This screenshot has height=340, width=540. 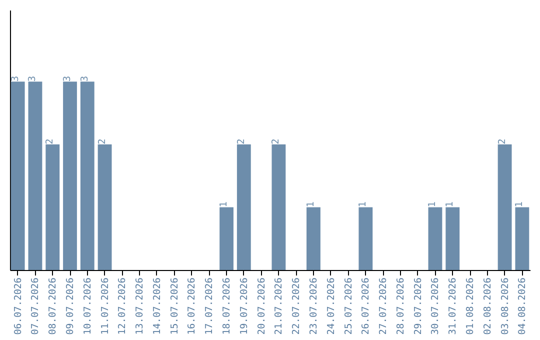 What do you see at coordinates (314, 306) in the screenshot?
I see `x-tick-label: 23.07.2026` at bounding box center [314, 306].